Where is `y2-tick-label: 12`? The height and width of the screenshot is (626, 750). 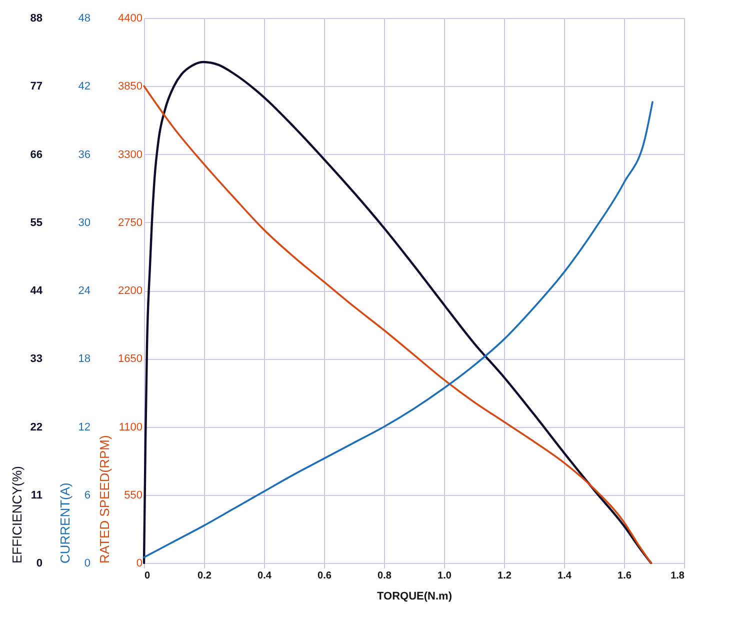
y2-tick-label: 12 is located at coordinates (84, 427).